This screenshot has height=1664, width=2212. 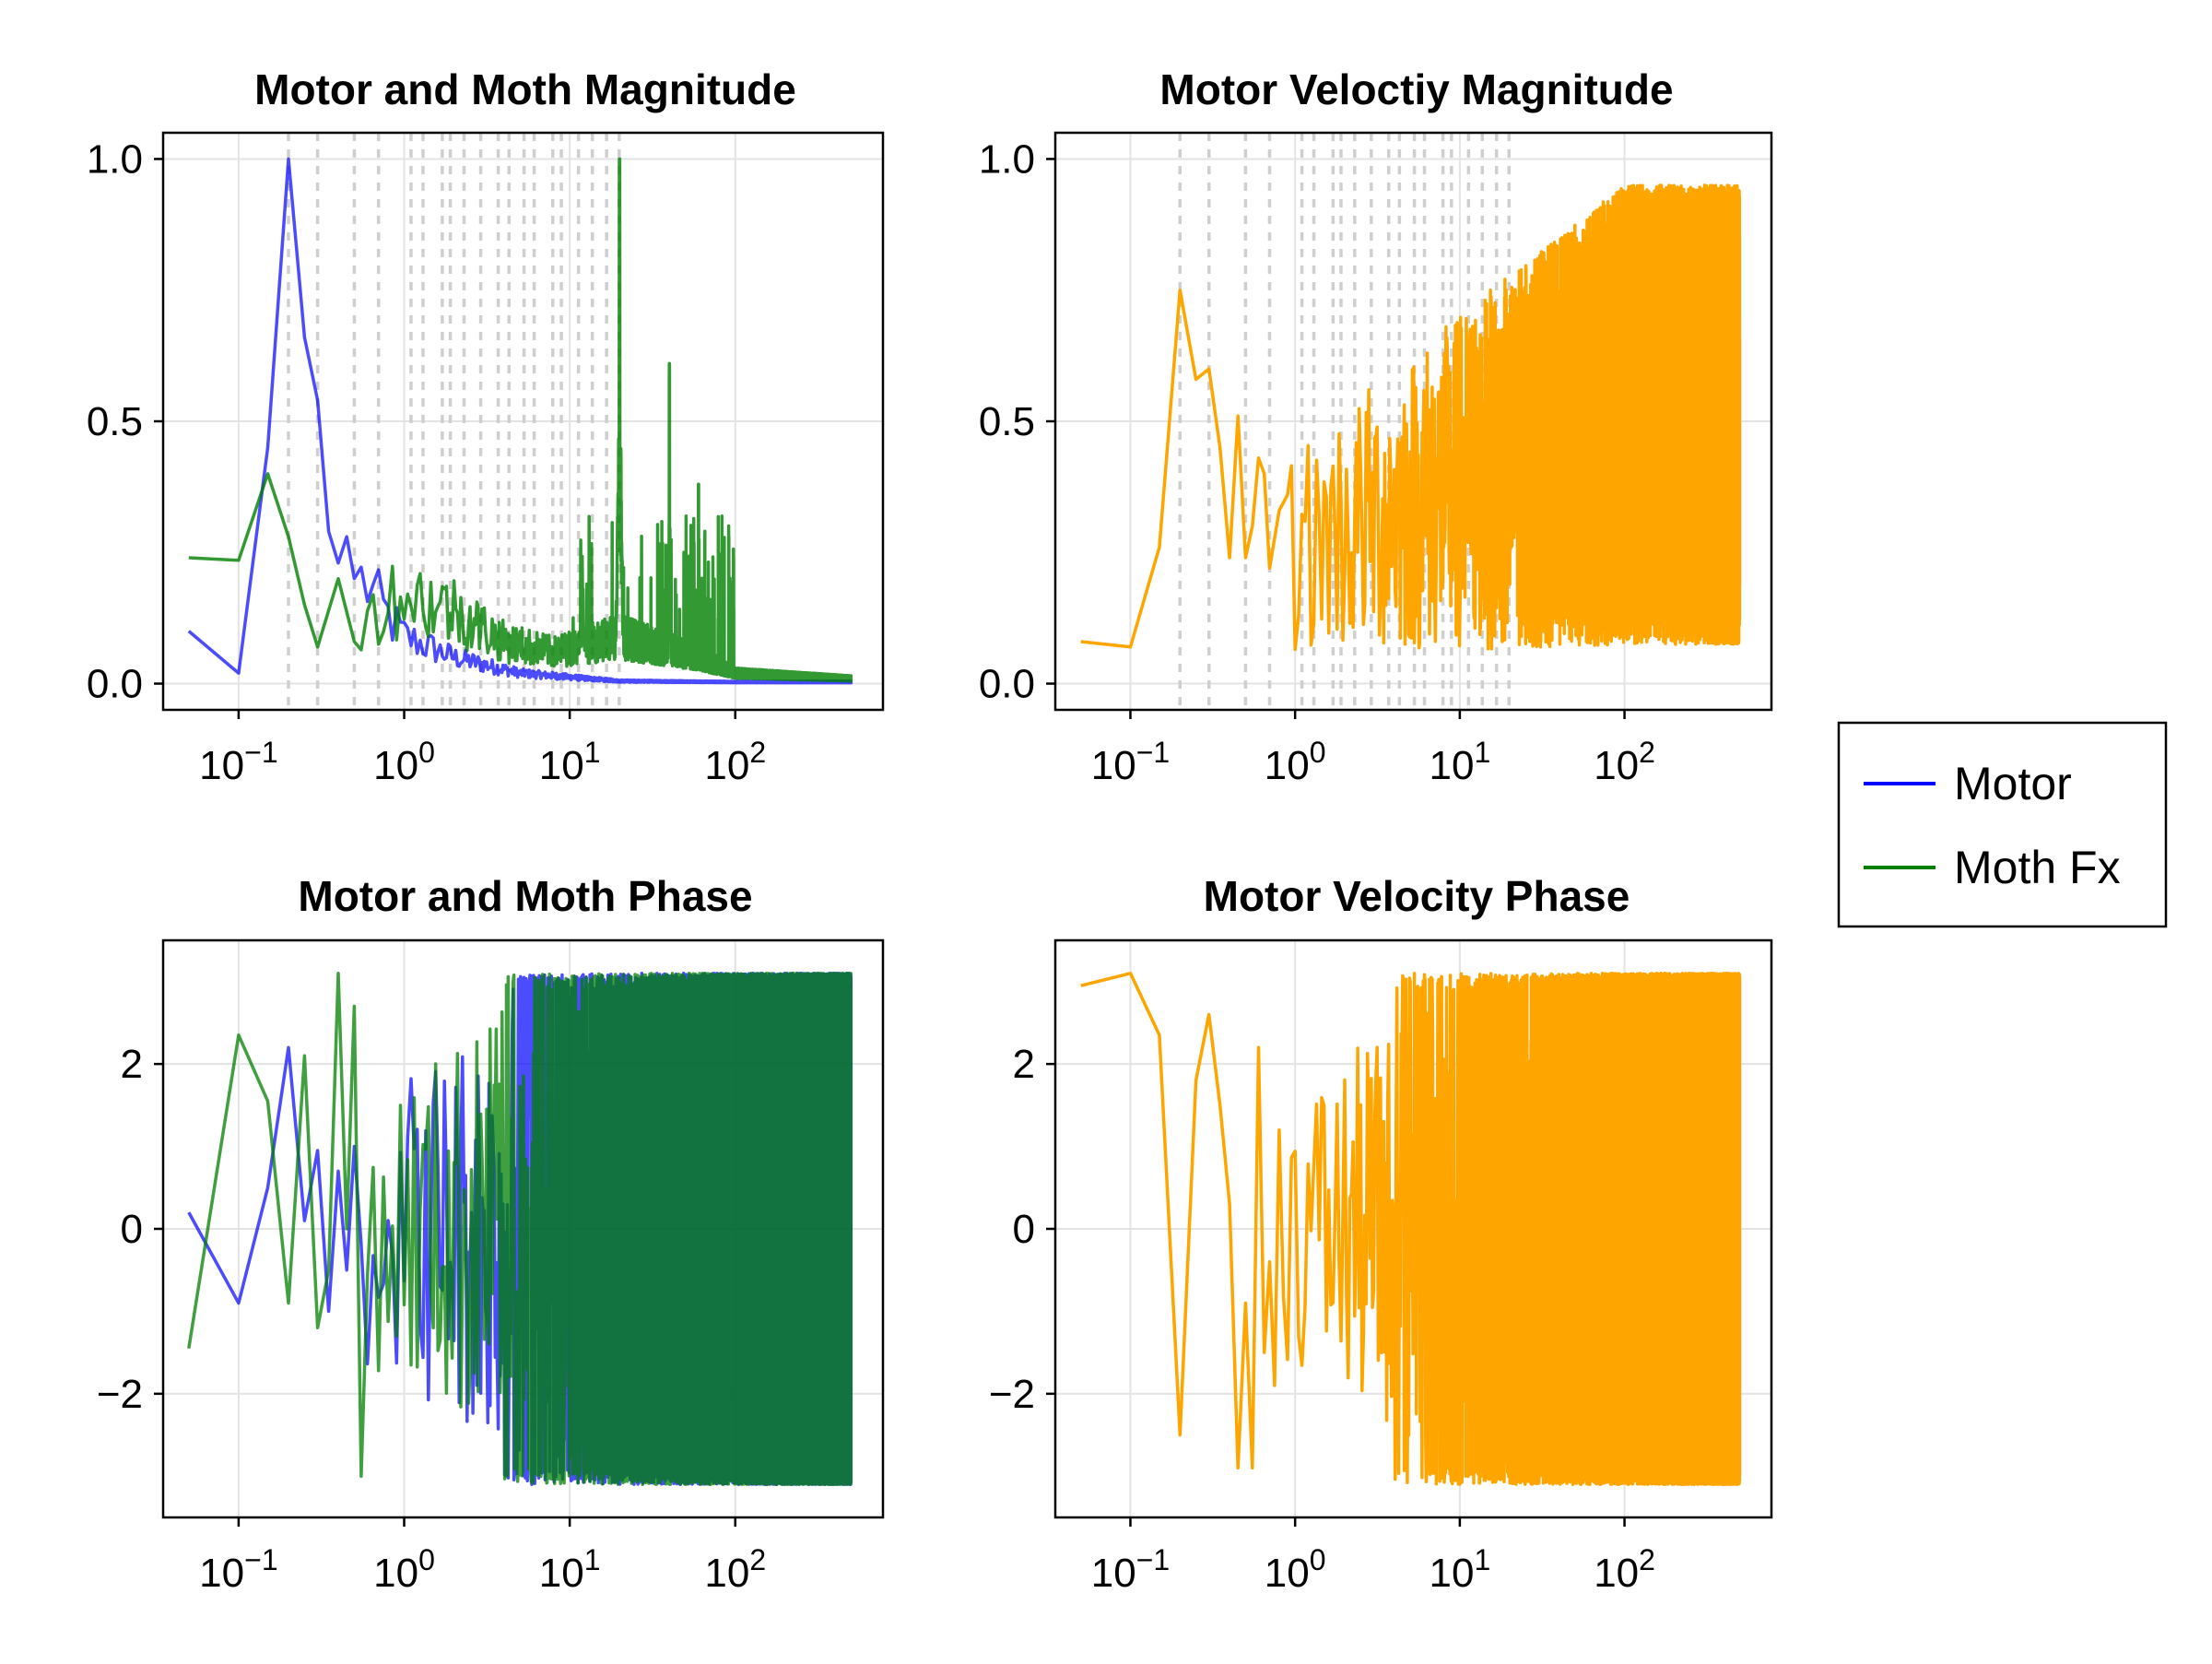 I want to click on chart-title: Motor and Moth Phase, so click(x=525, y=896).